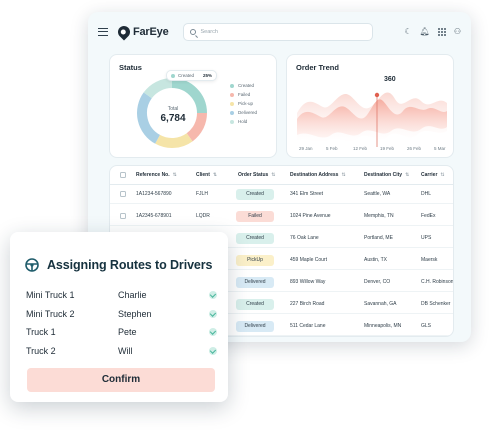  I want to click on status-legend: Created Failed Pick-up Delivered Hold, so click(243, 103).